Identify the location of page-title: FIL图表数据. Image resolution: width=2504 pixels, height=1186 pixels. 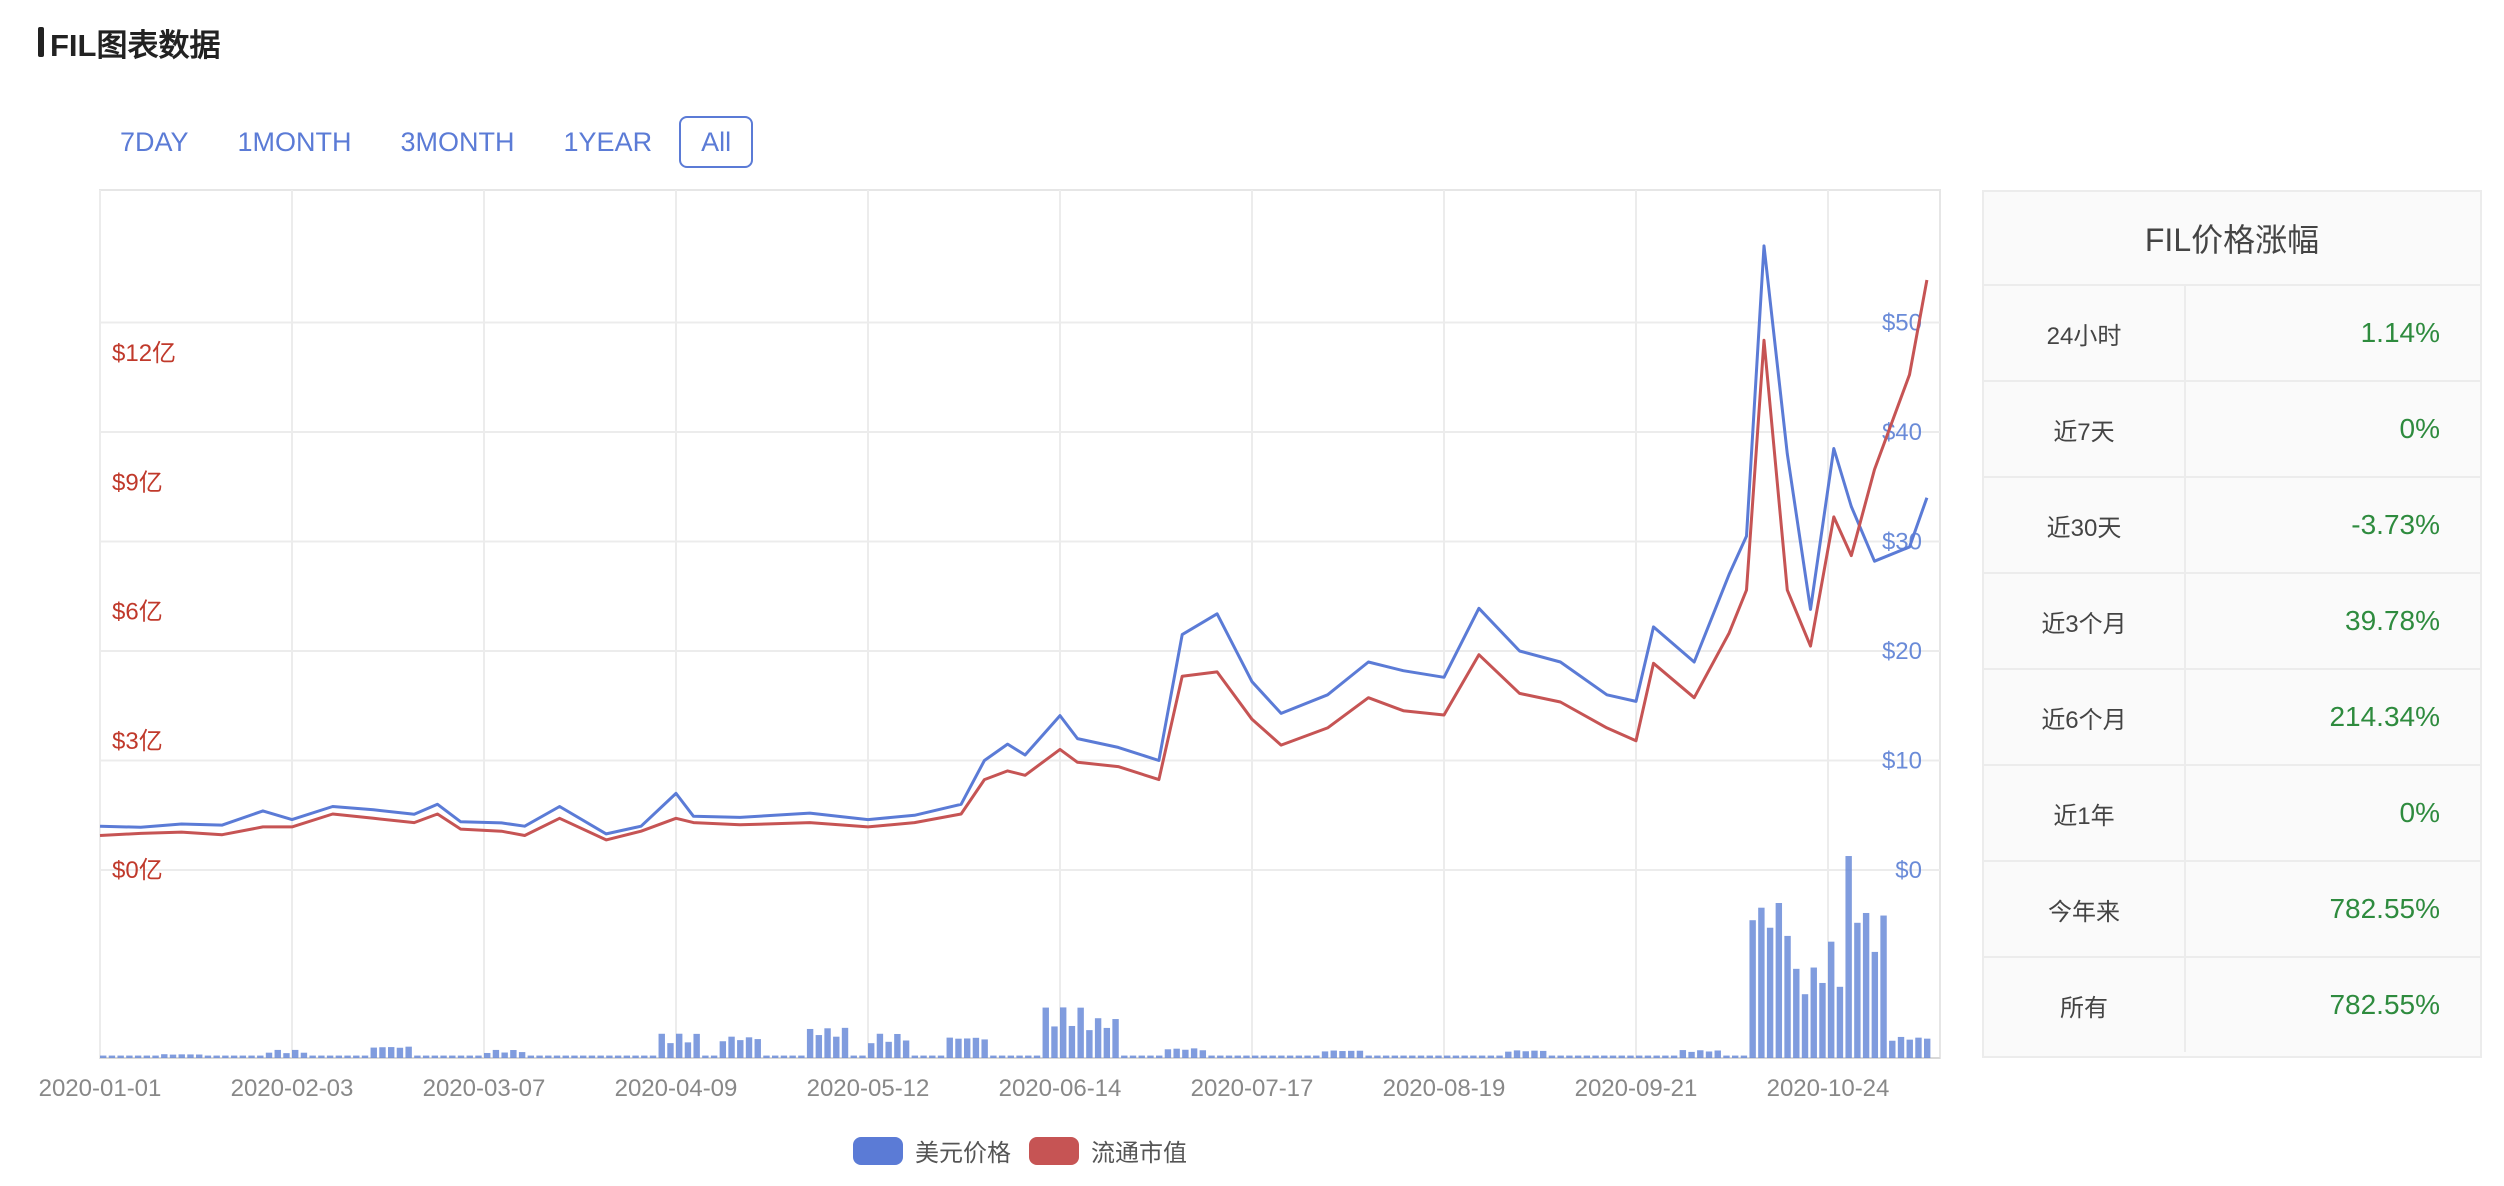
(135, 45).